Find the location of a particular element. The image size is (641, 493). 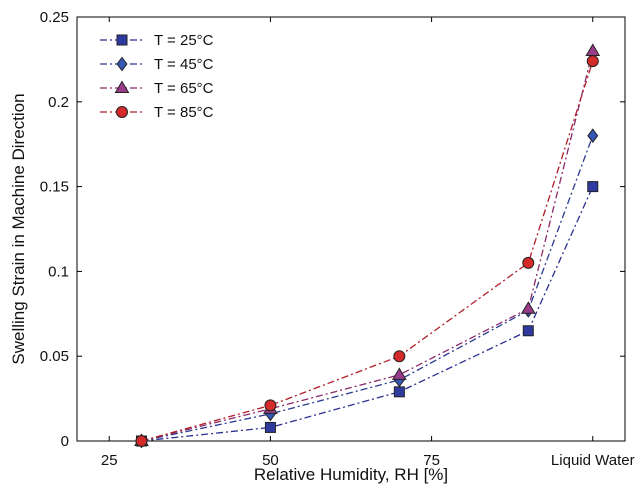

legend-label: T = 45°C is located at coordinates (184, 64).